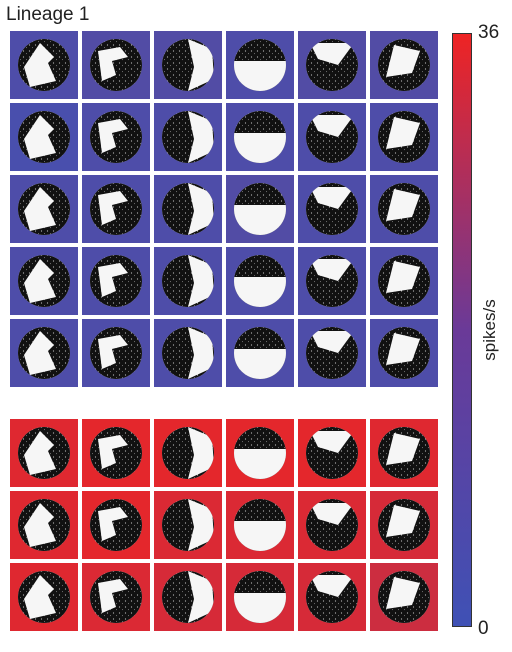 This screenshot has width=512, height=652. What do you see at coordinates (489, 330) in the screenshot?
I see `colorbar-title: spikes/s` at bounding box center [489, 330].